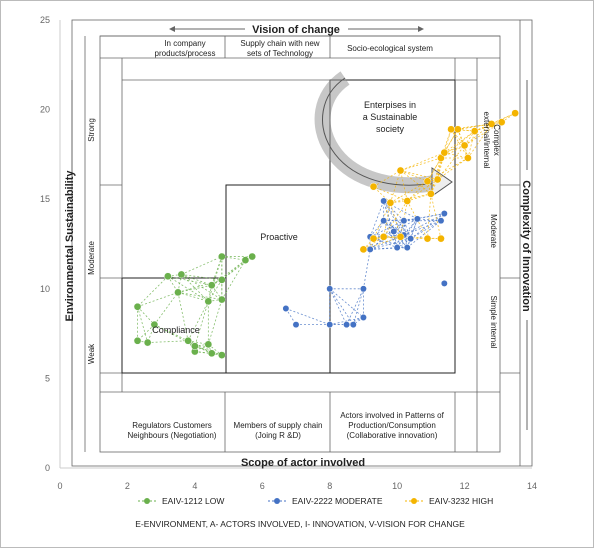 The width and height of the screenshot is (594, 553). I want to click on legend-label: EAIV-2222 MODERATE, so click(337, 501).